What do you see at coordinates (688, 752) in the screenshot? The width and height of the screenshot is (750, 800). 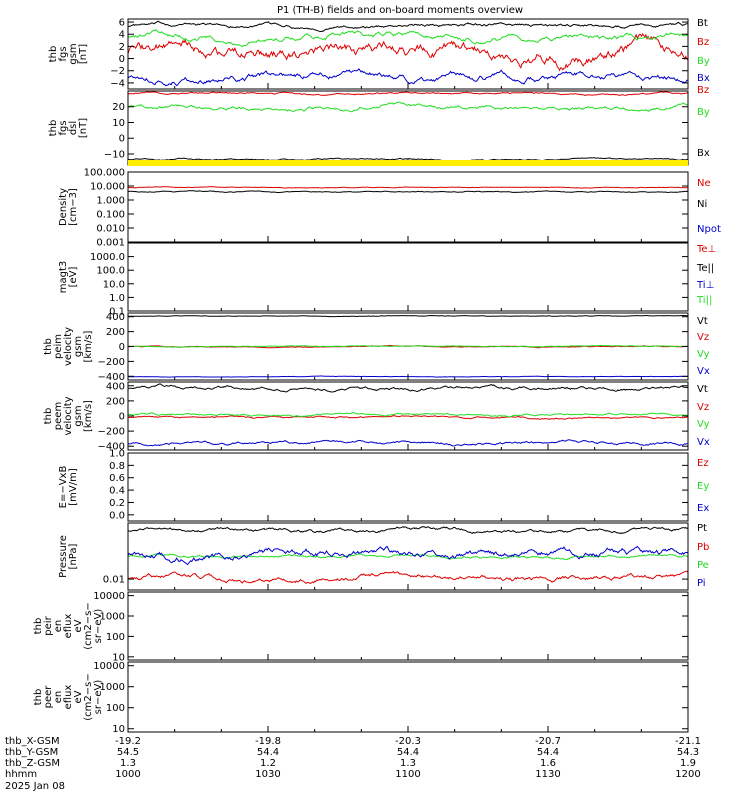 I see `xaxis-tick-label: 54.3` at bounding box center [688, 752].